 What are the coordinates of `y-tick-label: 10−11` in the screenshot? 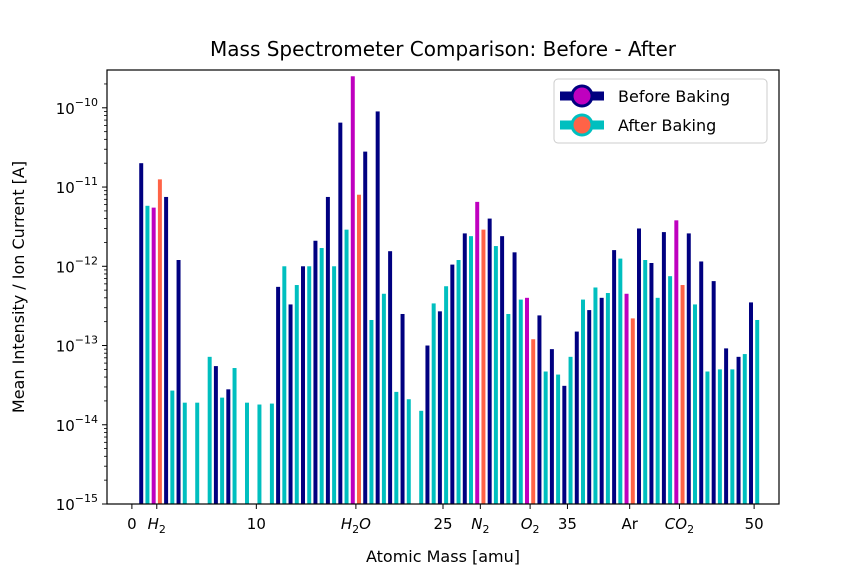 It's located at (77, 186).